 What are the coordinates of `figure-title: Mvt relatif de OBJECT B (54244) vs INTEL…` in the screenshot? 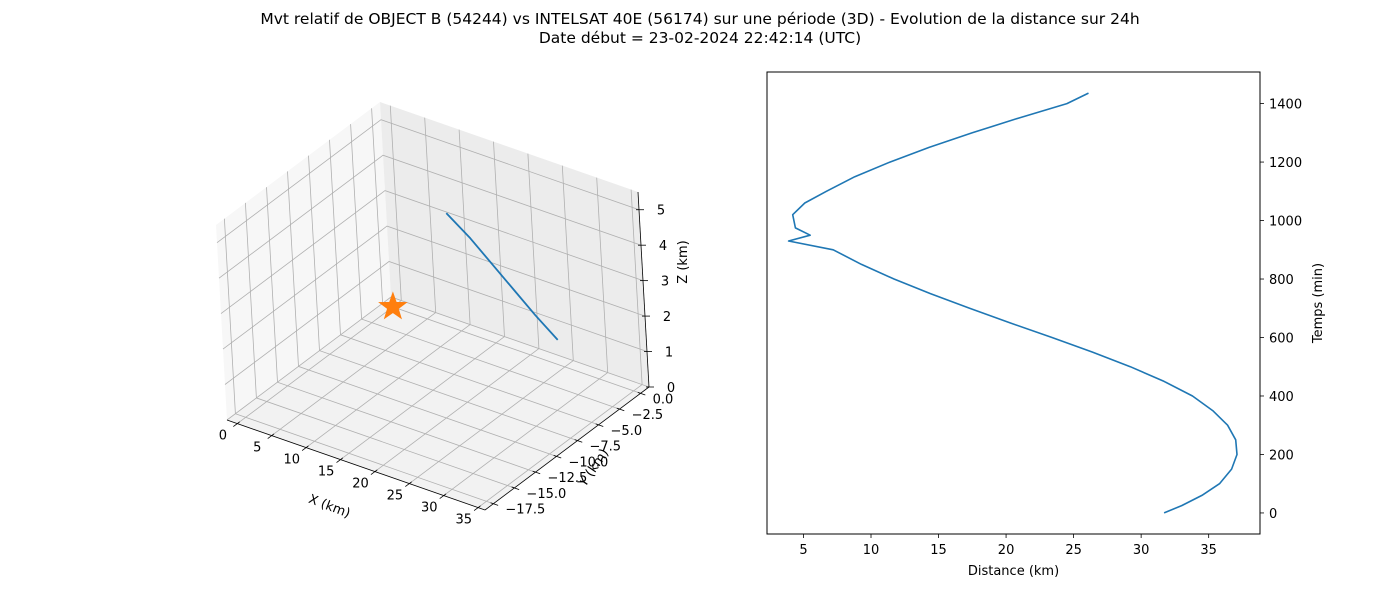 It's located at (700, 29).